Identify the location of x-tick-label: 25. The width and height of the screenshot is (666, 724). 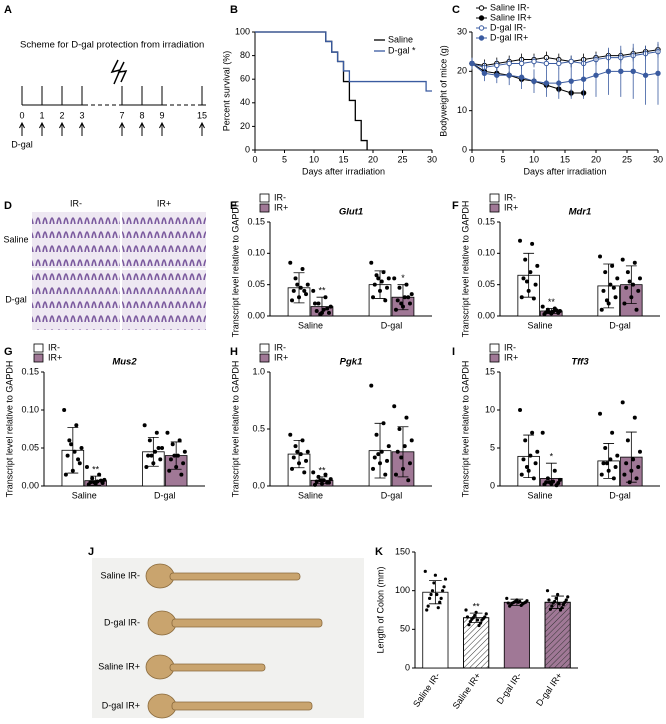
(402, 159).